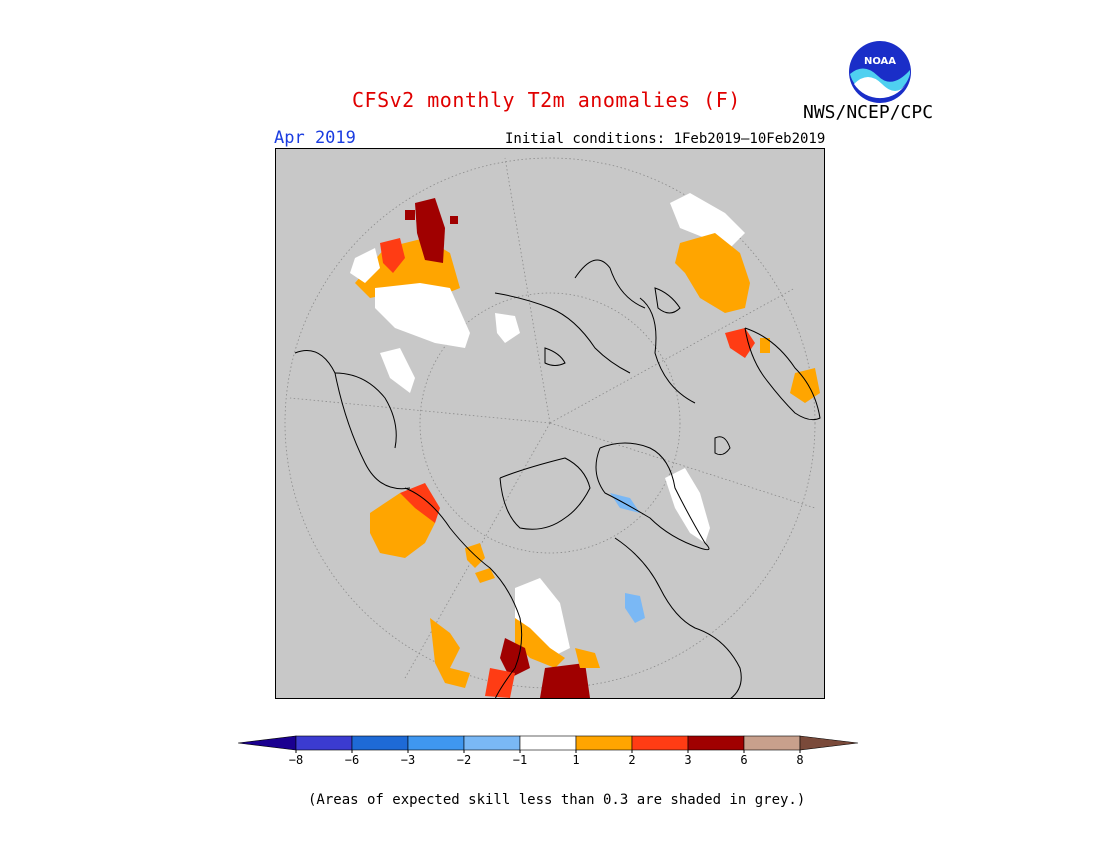 The image size is (1100, 850). Describe the element at coordinates (743, 760) in the screenshot. I see `colorbar-tick-label: 6` at that location.